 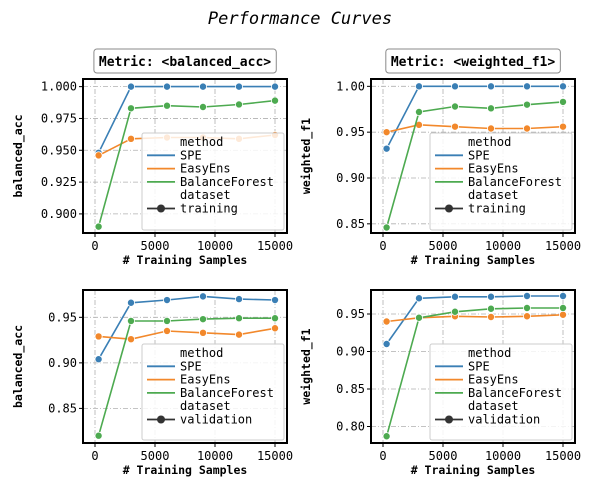 What do you see at coordinates (59, 214) in the screenshot?
I see `y-tick-label: 0.900` at bounding box center [59, 214].